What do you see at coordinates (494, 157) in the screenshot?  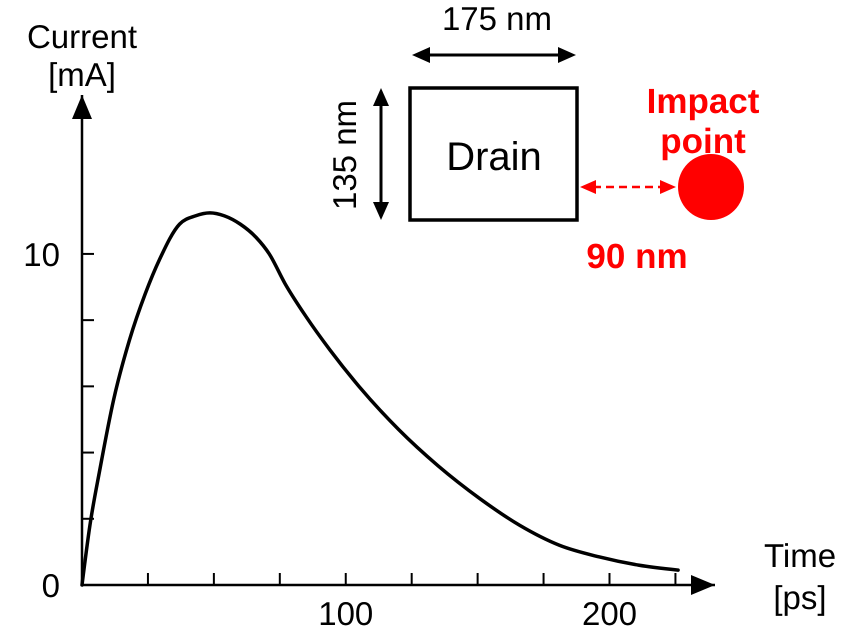 I see `annotation: Drain` at bounding box center [494, 157].